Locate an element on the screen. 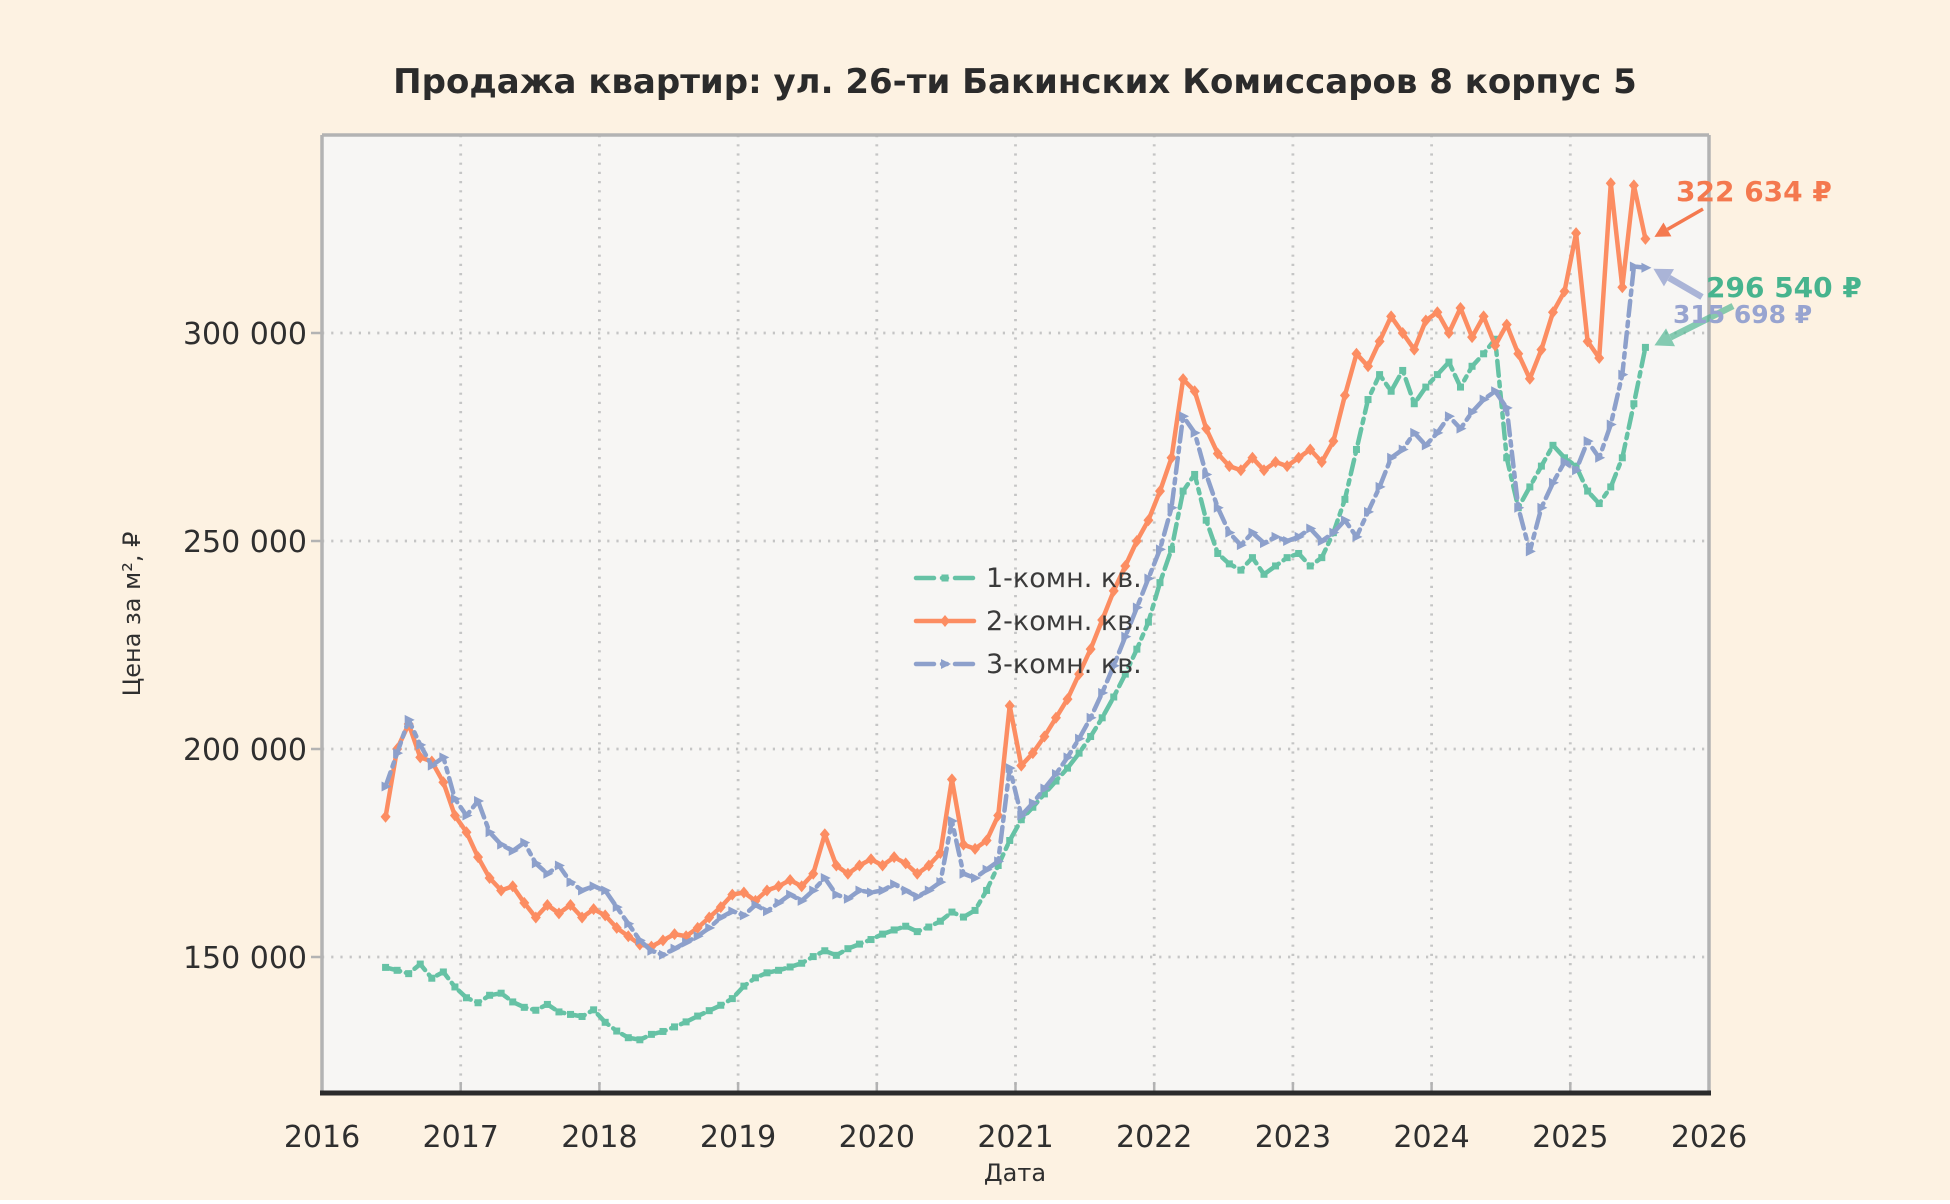 This screenshot has height=1204, width=1950. x-tick-label: 2018 is located at coordinates (599, 1137).